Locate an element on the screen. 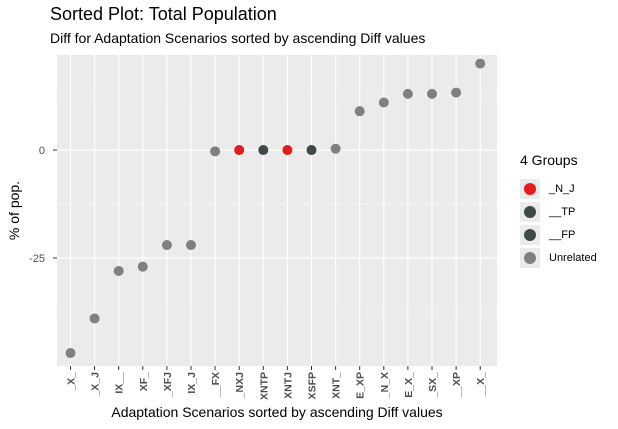 Image resolution: width=618 pixels, height=429 pixels. legend-item: _N_J is located at coordinates (558, 188).